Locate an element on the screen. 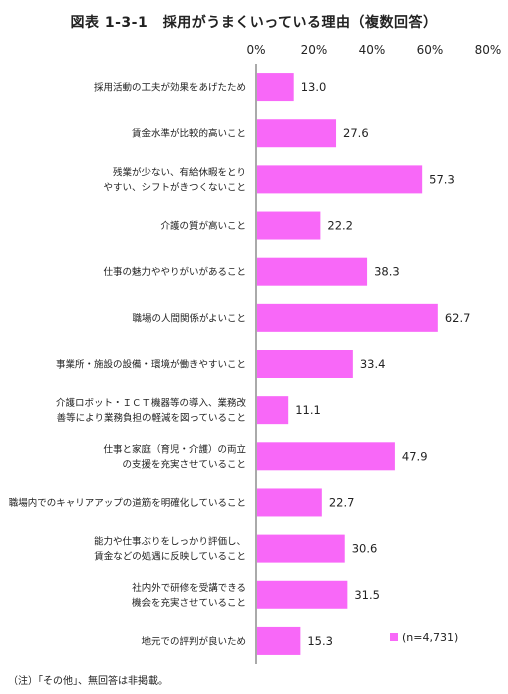  data-label: 38.3 is located at coordinates (387, 272).